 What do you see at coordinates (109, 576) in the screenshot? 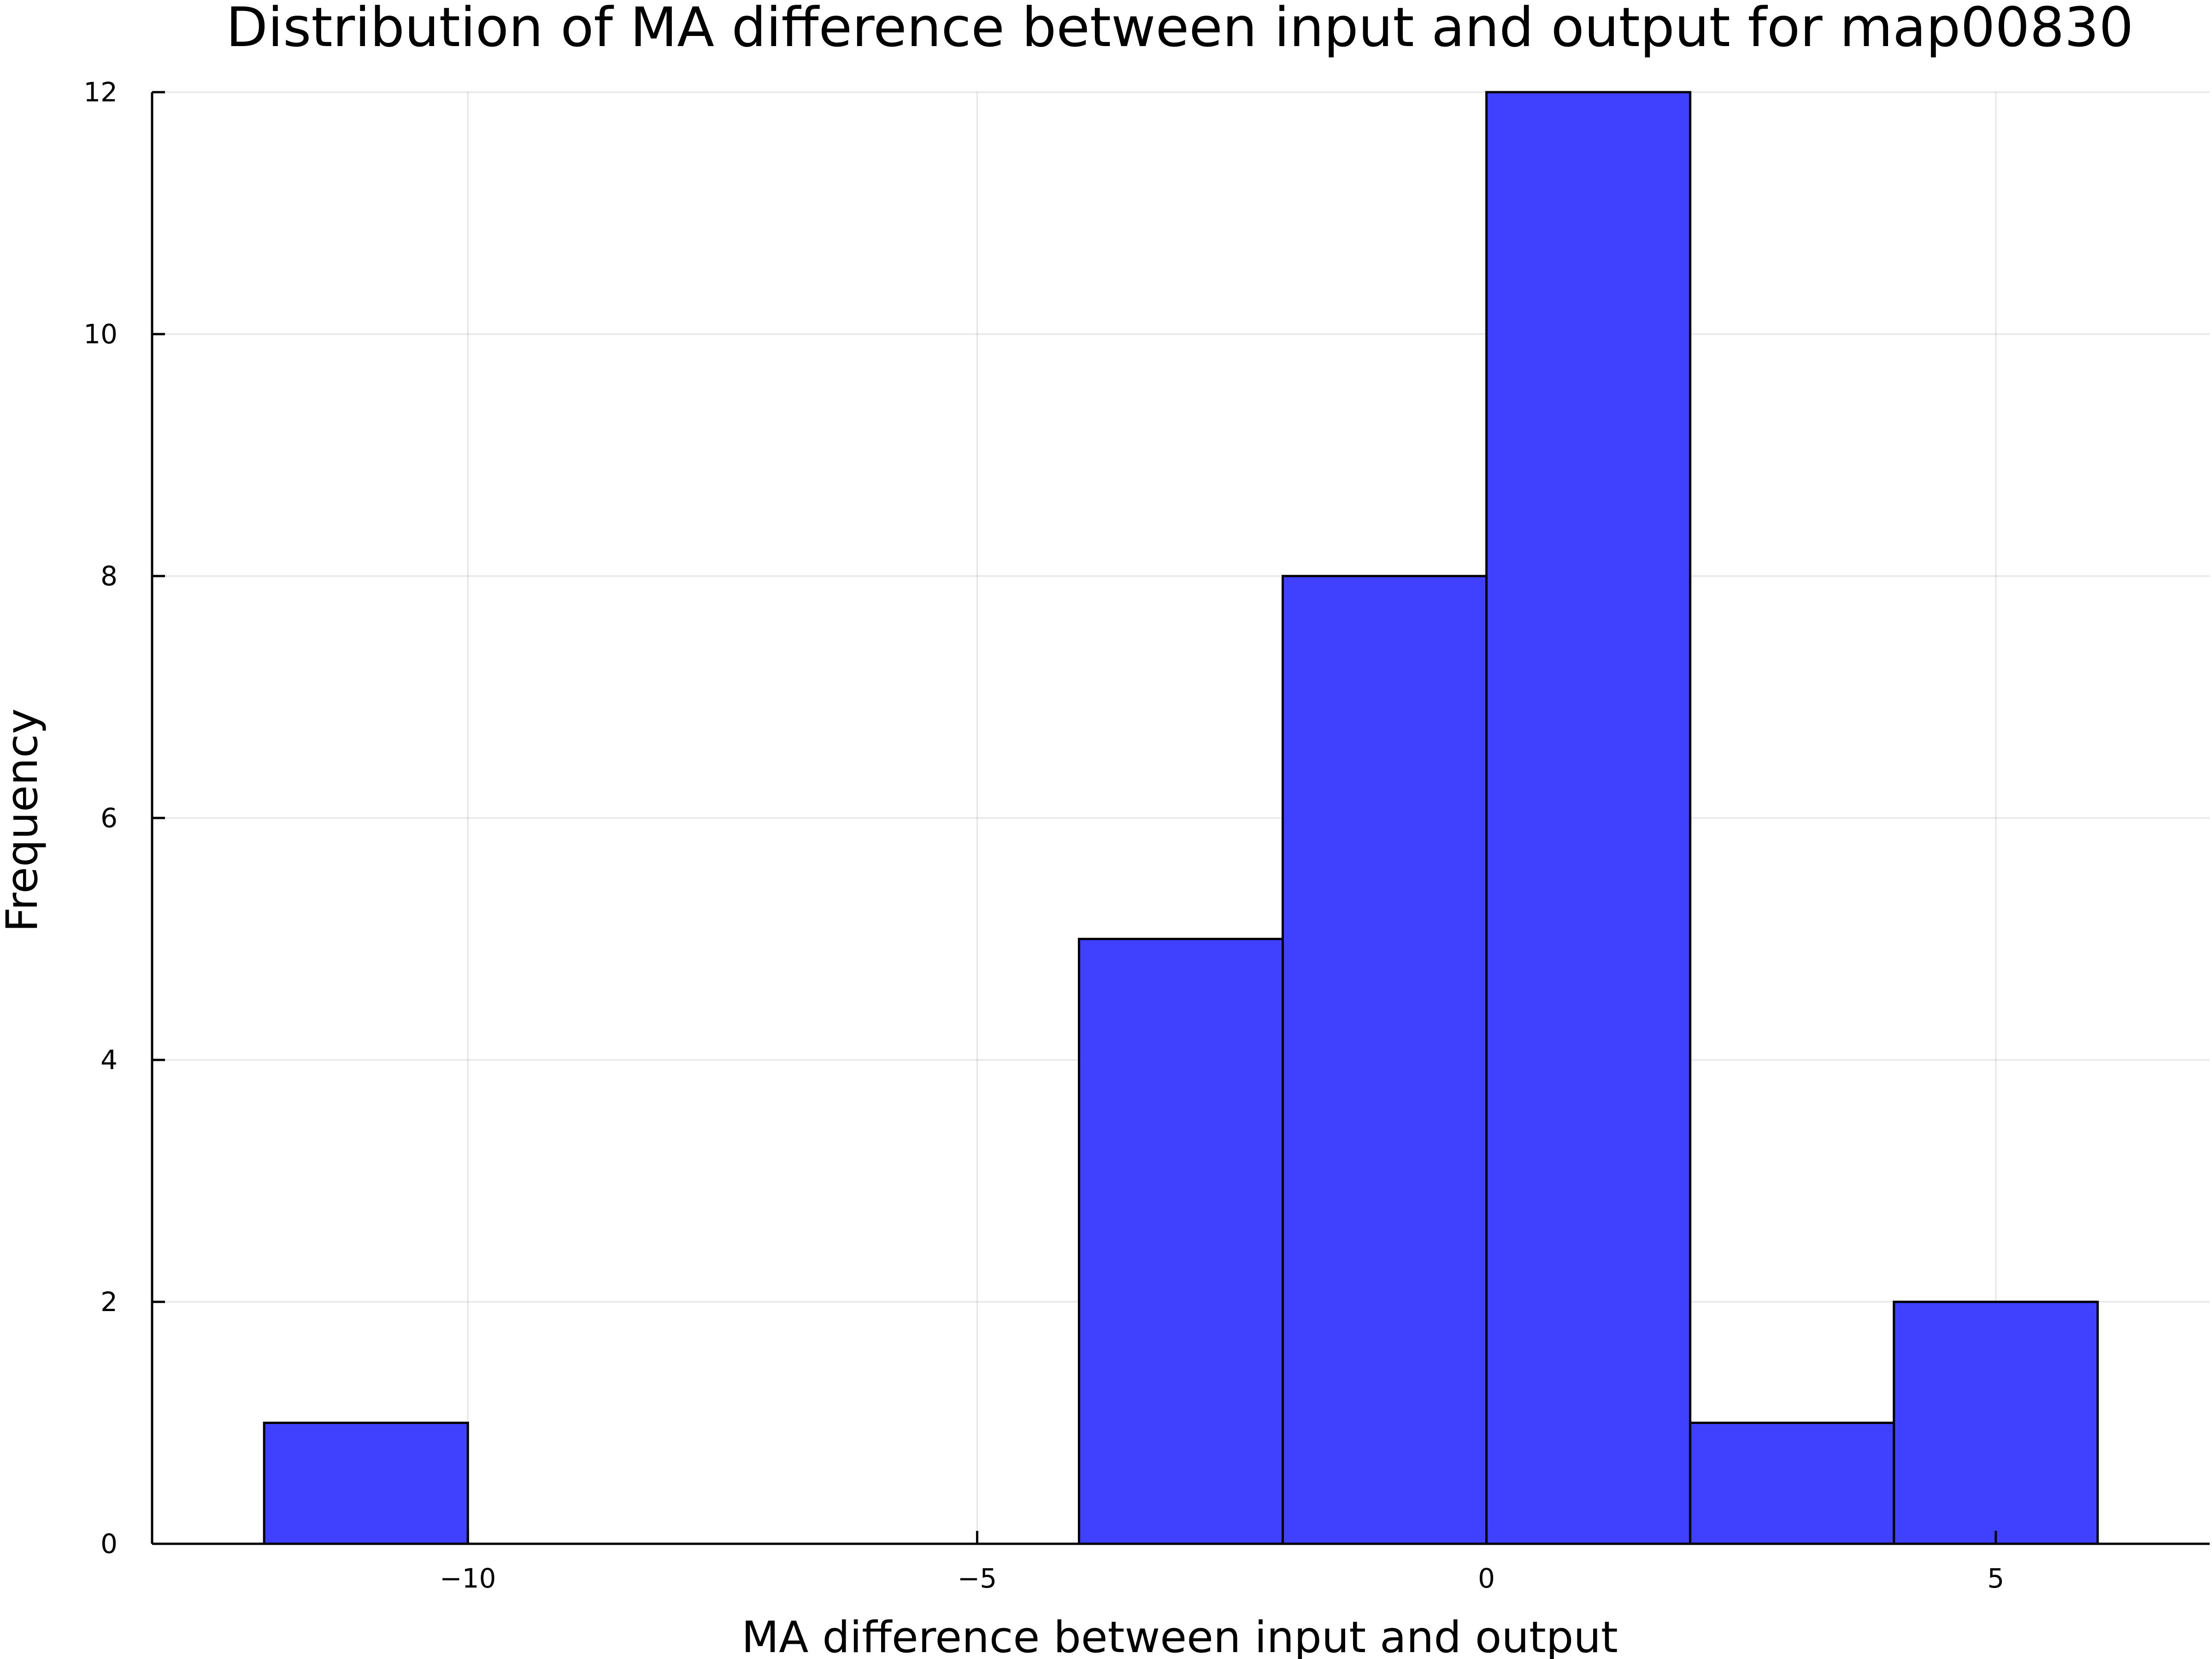
I see `y-tick-label: 8` at bounding box center [109, 576].